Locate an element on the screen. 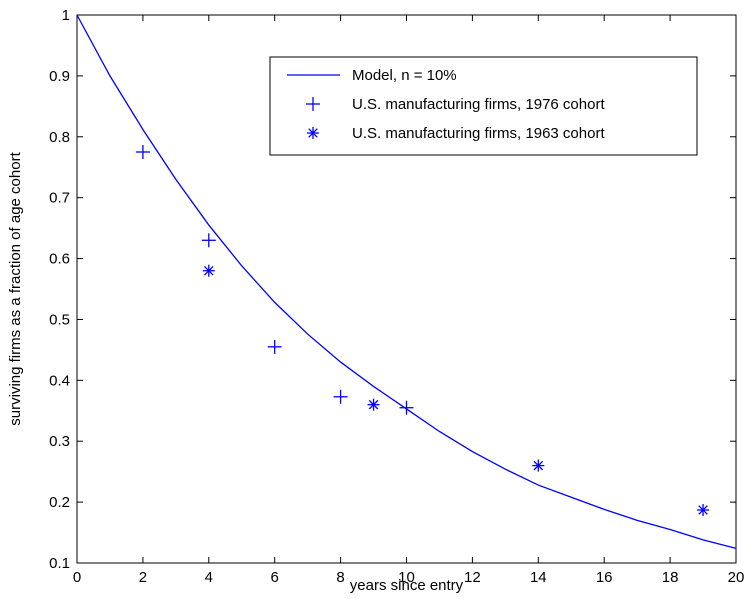 The image size is (751, 599). legend-asterisk-glyph is located at coordinates (313, 133).